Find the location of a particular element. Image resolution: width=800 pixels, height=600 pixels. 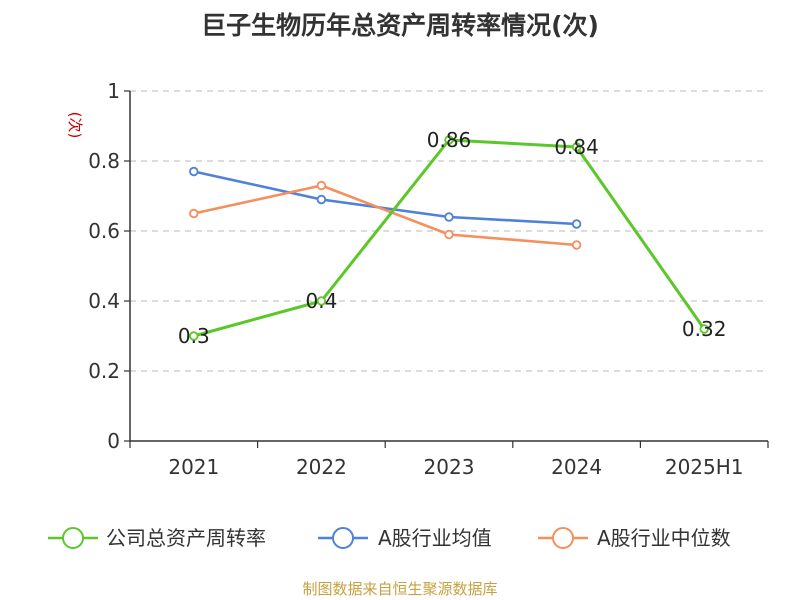

data-label: 0.86 is located at coordinates (449, 140).